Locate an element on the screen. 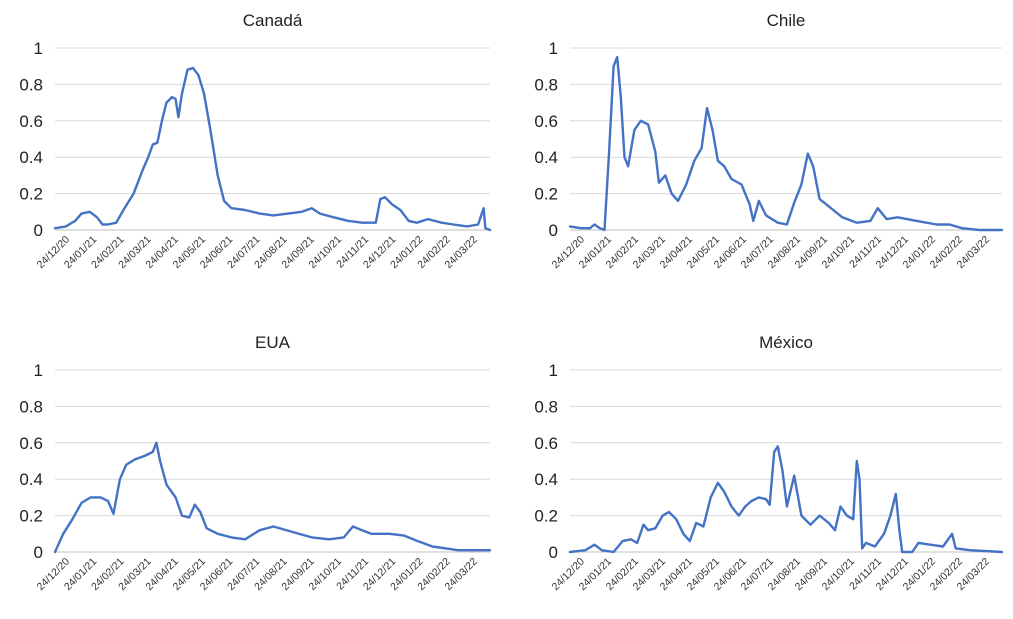  chart-title-canada: Canadá is located at coordinates (273, 20).